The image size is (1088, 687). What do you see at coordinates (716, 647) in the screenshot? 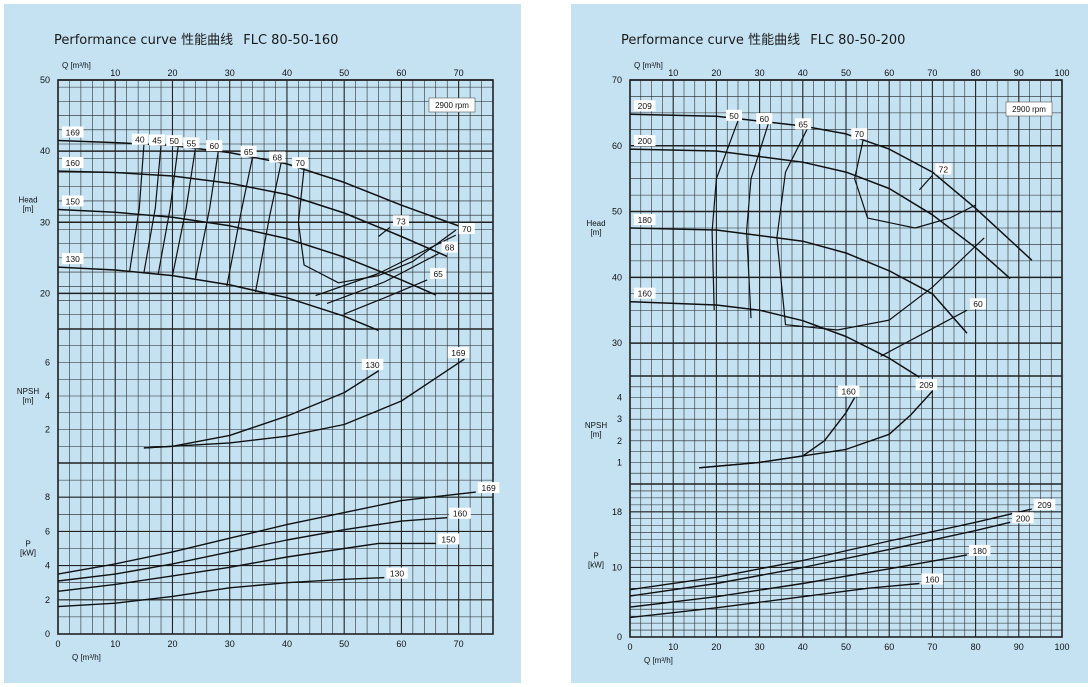
I see `x-tick-label-bottom: 20` at bounding box center [716, 647].